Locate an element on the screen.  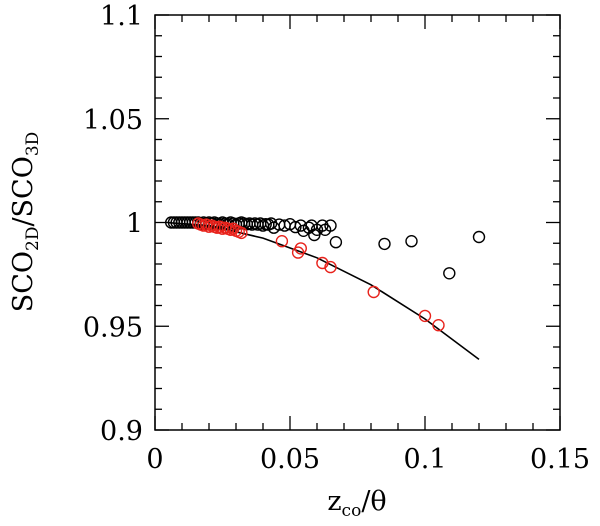
y-axis-label-a: SCO is located at coordinates (23, 281).